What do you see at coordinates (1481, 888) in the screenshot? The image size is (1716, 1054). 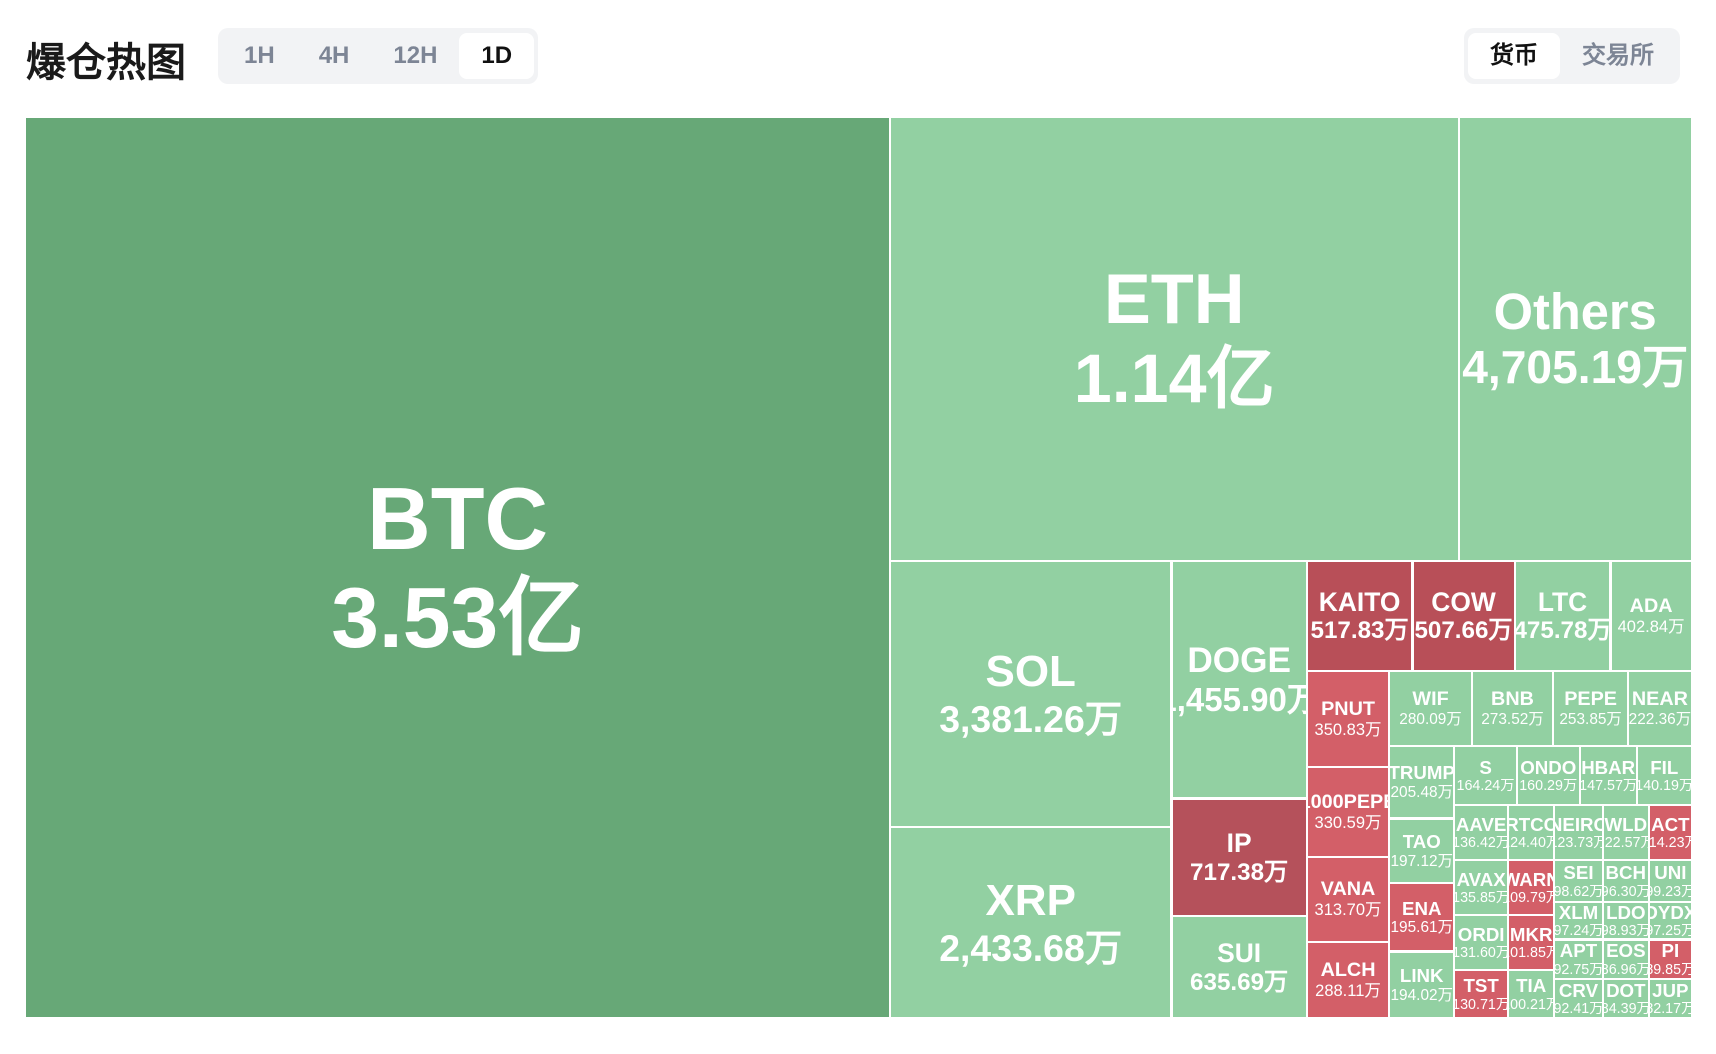 I see `tile: AVAX 135.85万` at bounding box center [1481, 888].